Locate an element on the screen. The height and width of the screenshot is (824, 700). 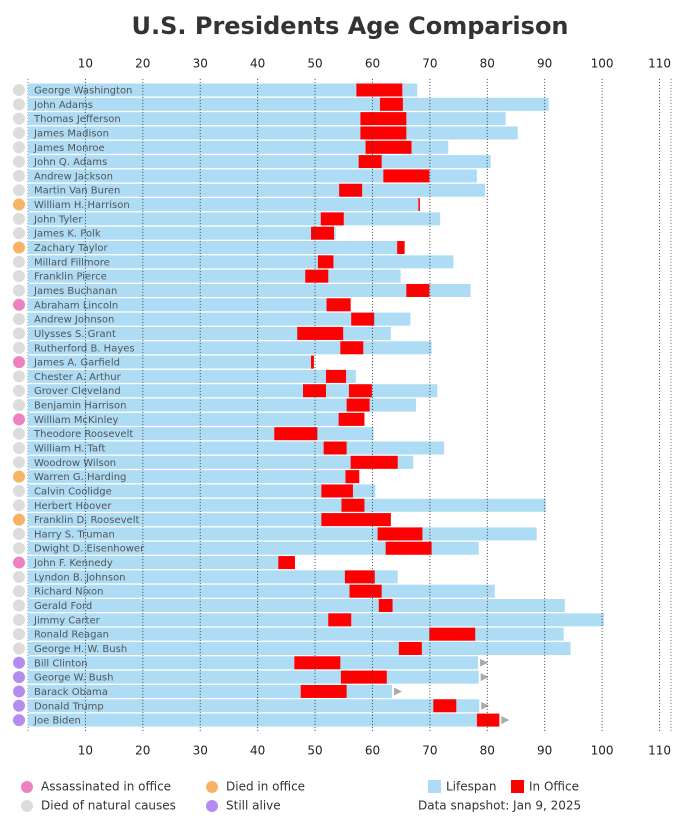
president-name: Rutherford B. Hayes is located at coordinates (84, 348).